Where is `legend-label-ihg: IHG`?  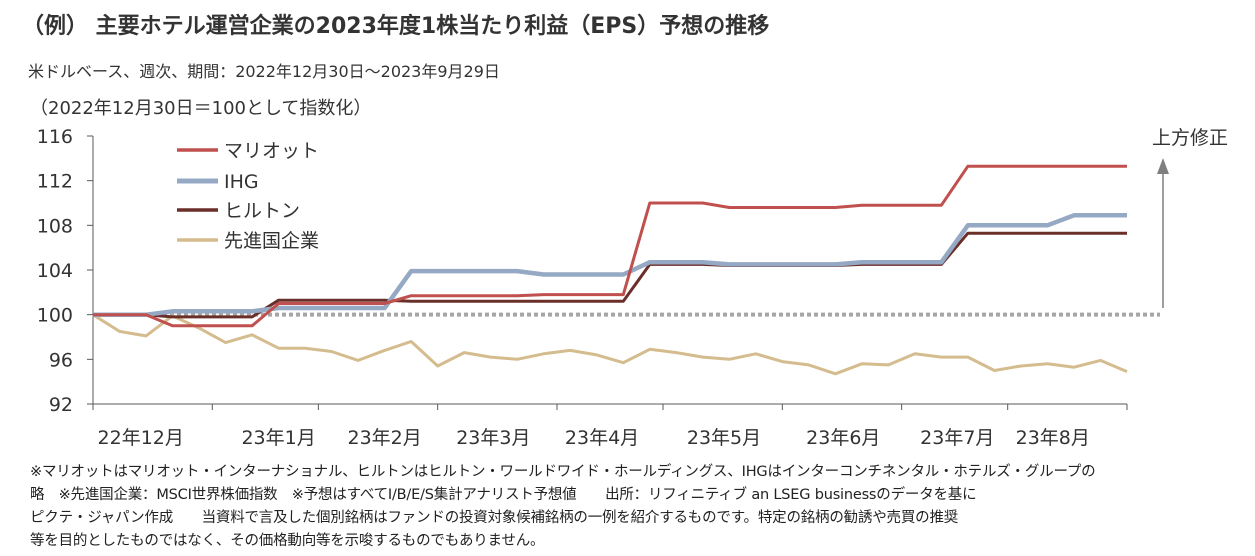
legend-label-ihg: IHG is located at coordinates (241, 182).